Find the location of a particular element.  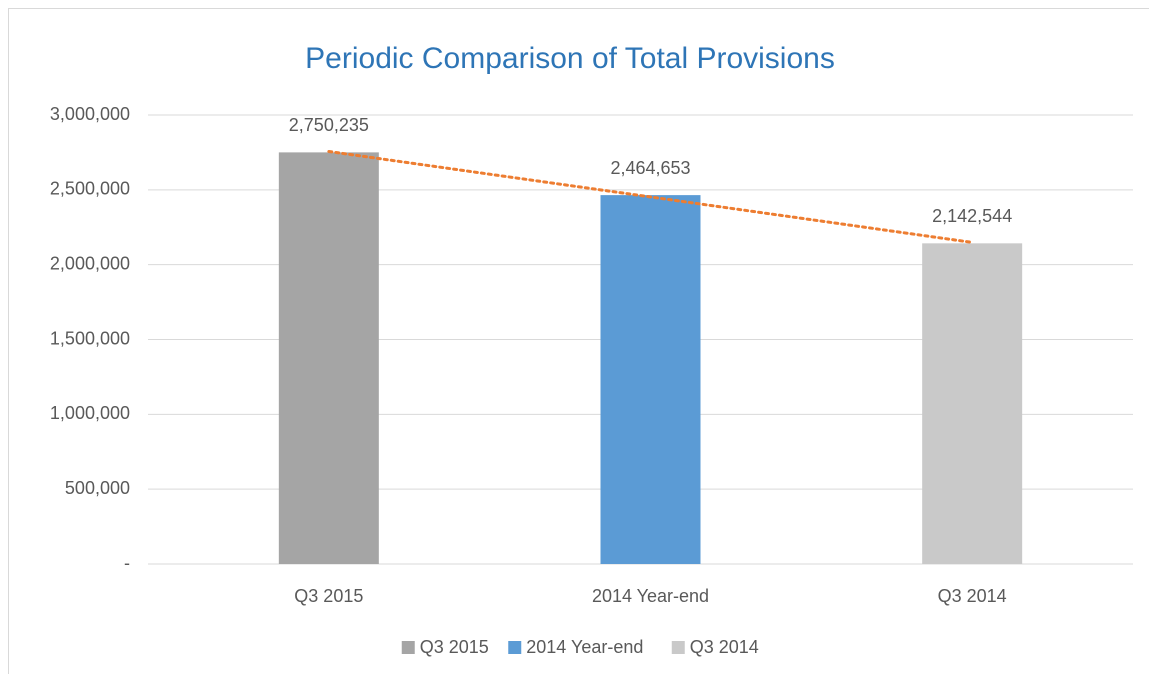

y-tick-label: 2,000,000 is located at coordinates (90, 263).